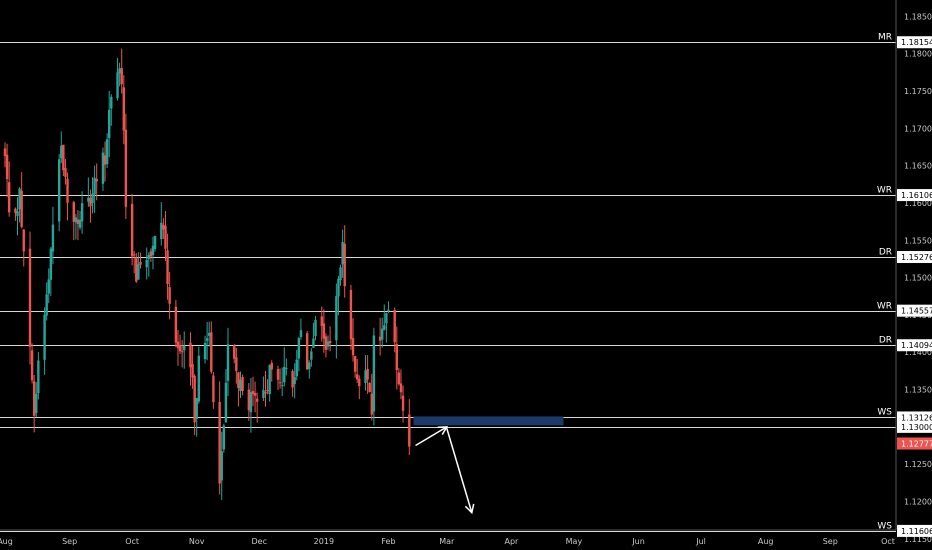 The width and height of the screenshot is (932, 550). Describe the element at coordinates (916, 195) in the screenshot. I see `level-price-tag-text-1: 1.16106` at that location.